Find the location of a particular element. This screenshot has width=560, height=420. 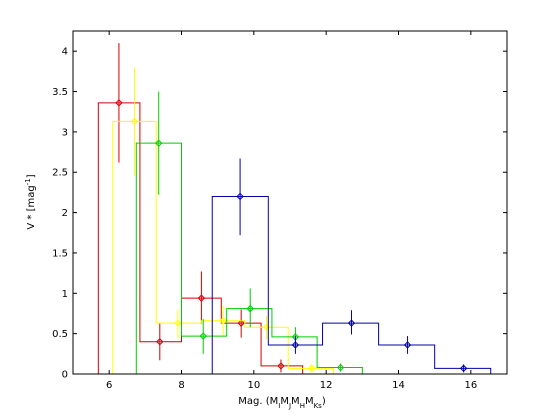

y-tick-label: 1.5 is located at coordinates (60, 253).